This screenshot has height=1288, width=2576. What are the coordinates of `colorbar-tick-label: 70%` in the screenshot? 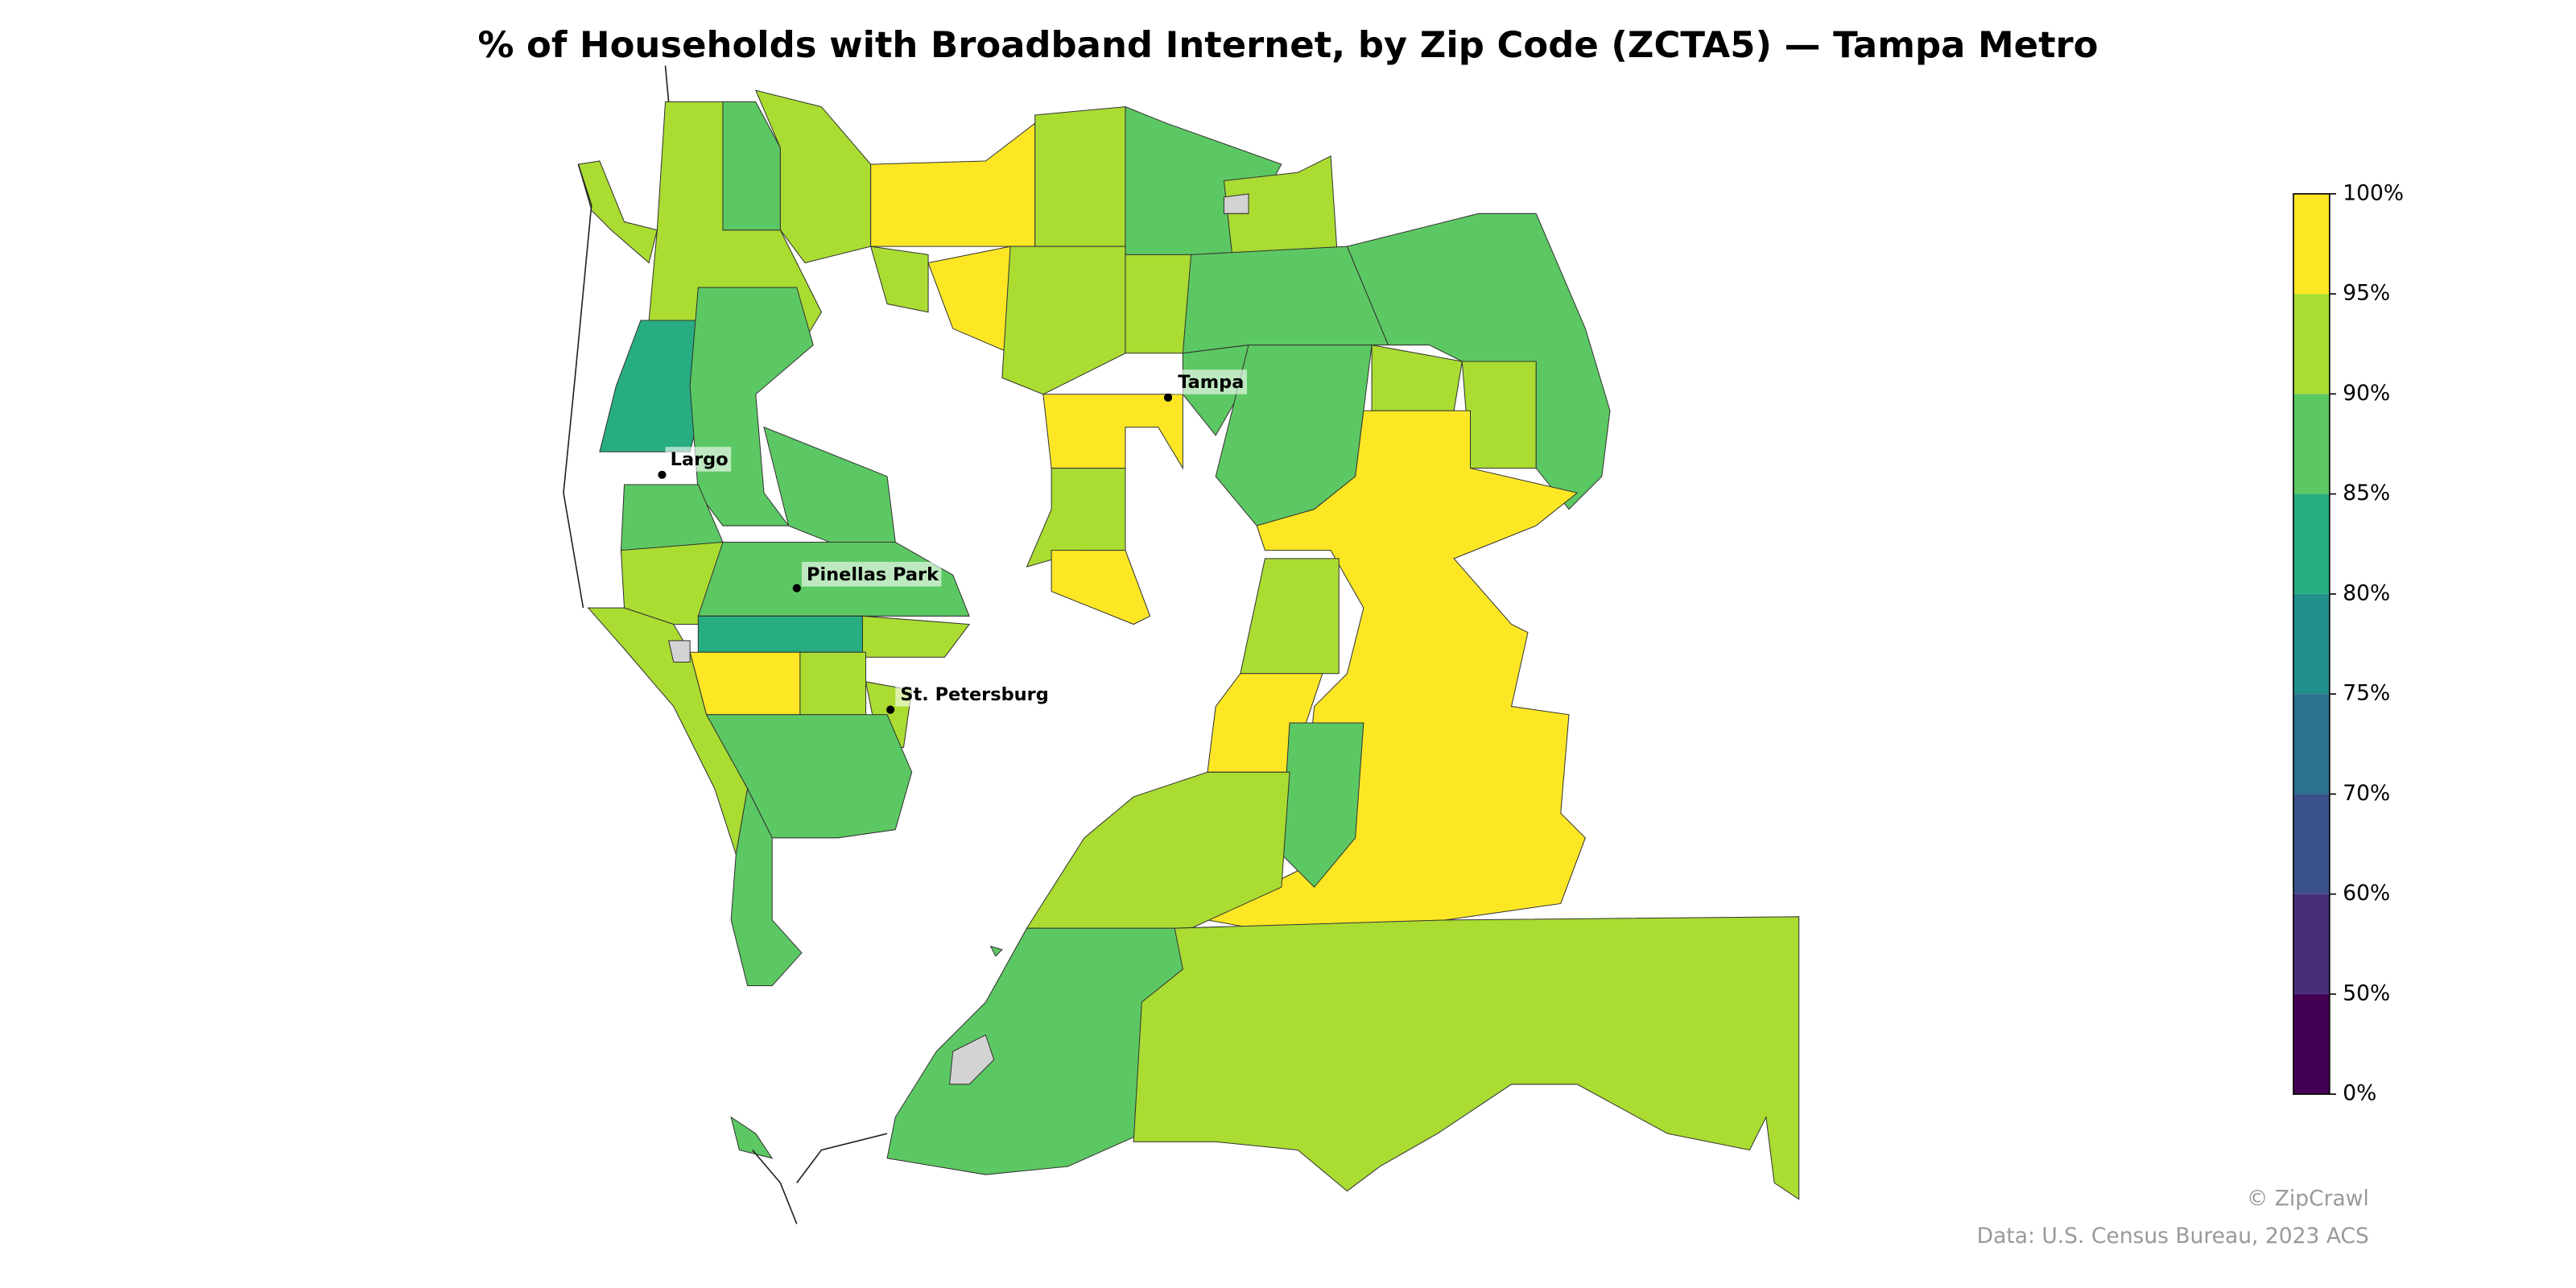 It's located at (2366, 793).